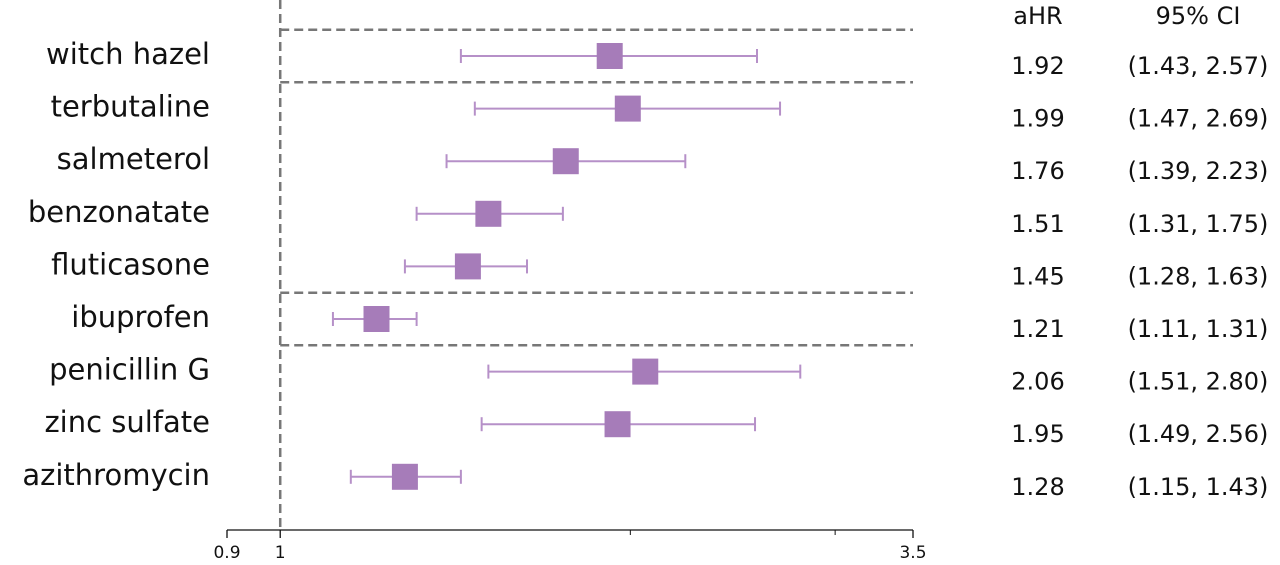 This screenshot has height=565, width=1280. What do you see at coordinates (130, 264) in the screenshot?
I see `row-label: fluticasone` at bounding box center [130, 264].